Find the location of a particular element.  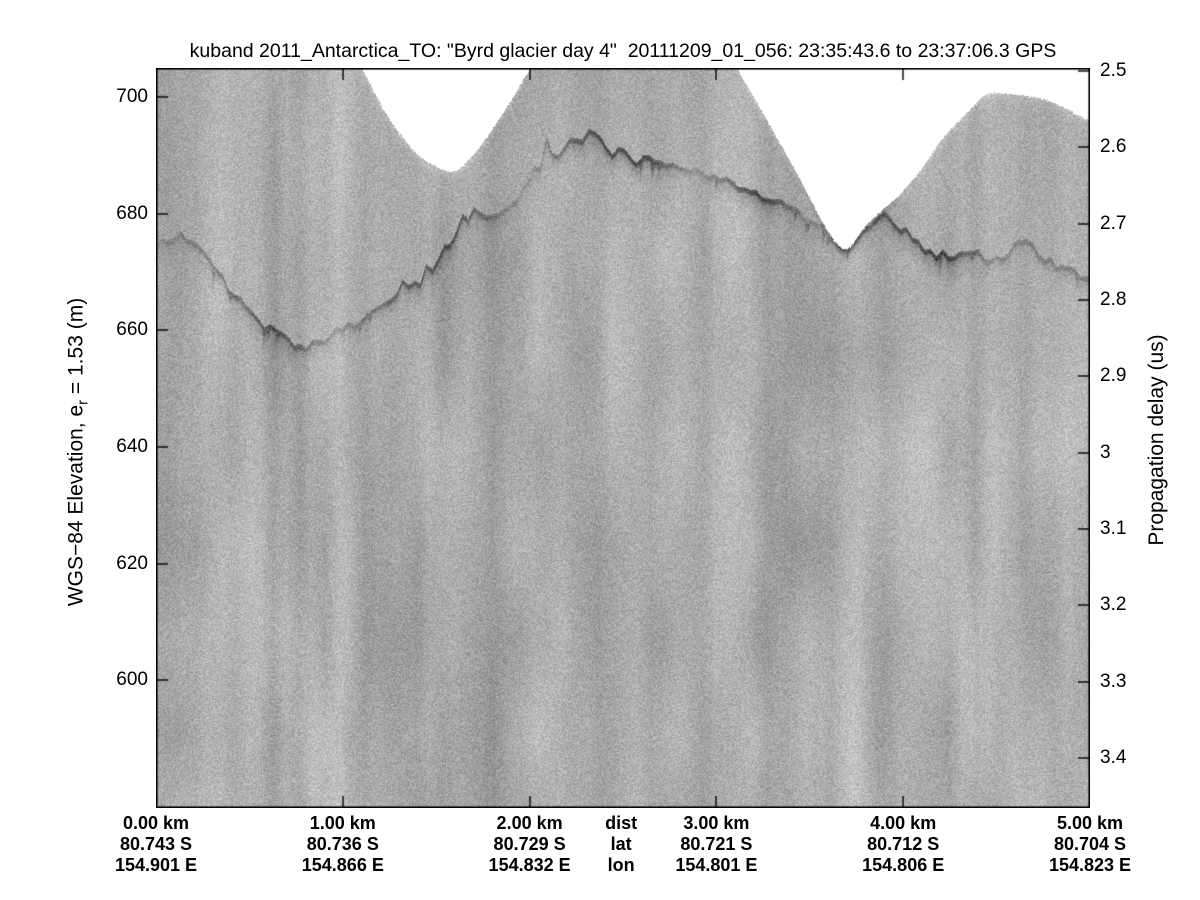

x-lat-label: 80.704 S is located at coordinates (1090, 844).